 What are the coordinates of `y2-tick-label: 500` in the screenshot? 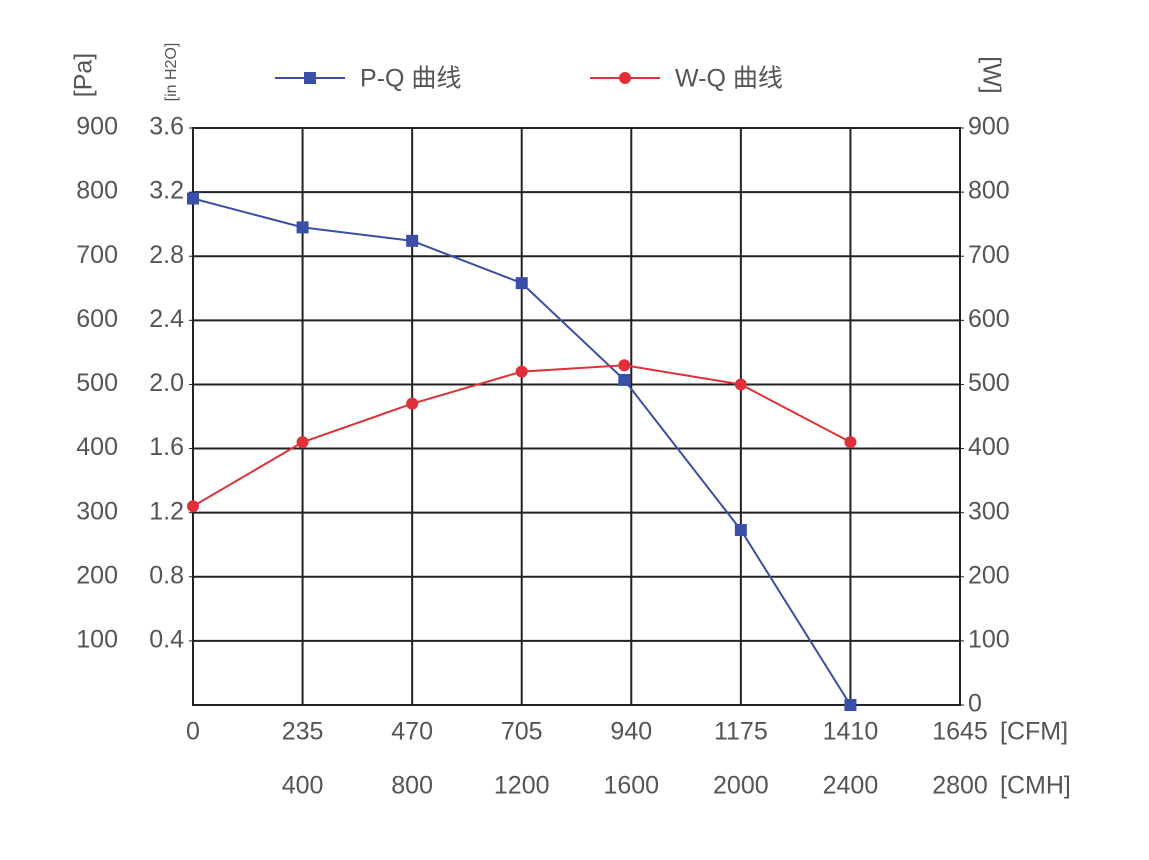 It's located at (989, 383).